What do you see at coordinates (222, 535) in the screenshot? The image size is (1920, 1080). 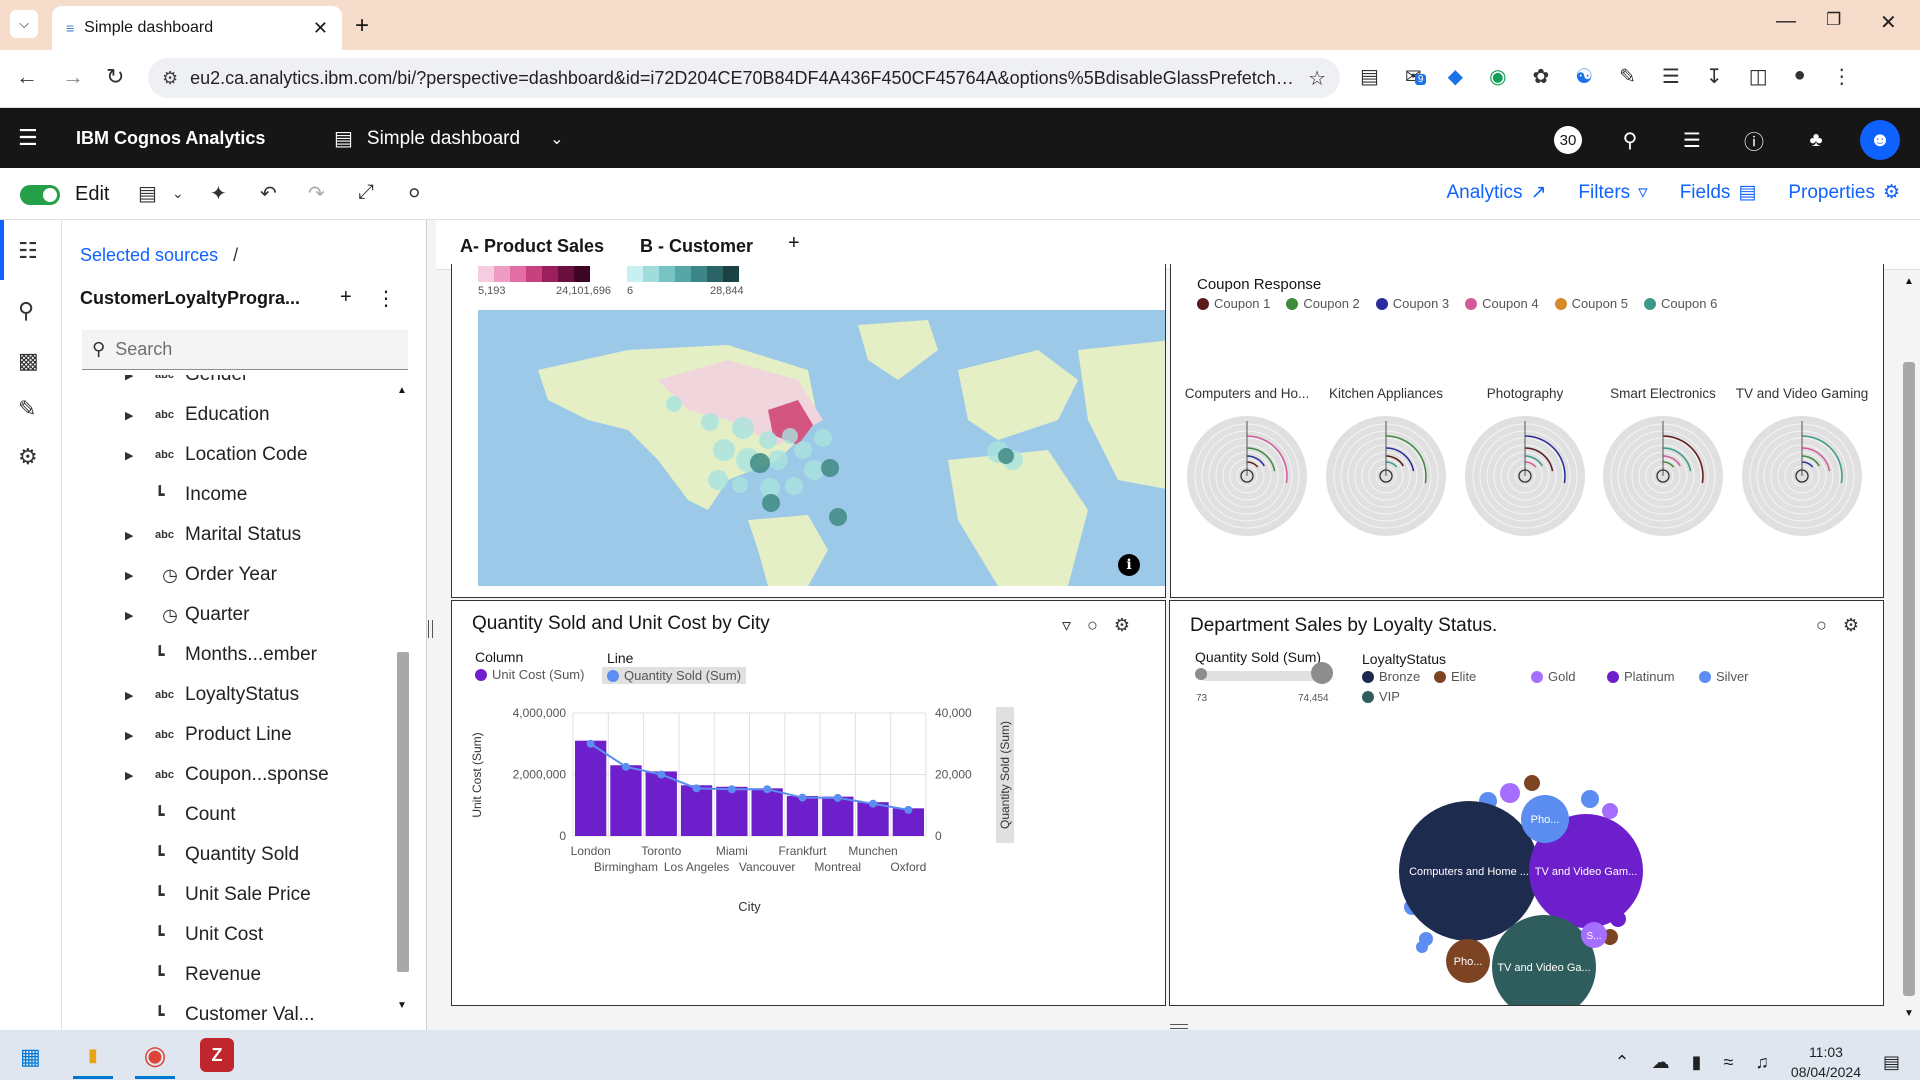 I see `tree-item: ▶ abc Marital Status` at bounding box center [222, 535].